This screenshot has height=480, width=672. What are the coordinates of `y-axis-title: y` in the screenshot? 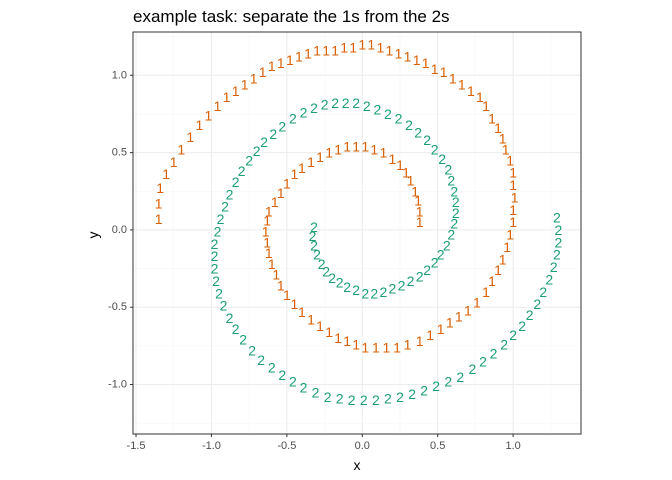 It's located at (93, 235).